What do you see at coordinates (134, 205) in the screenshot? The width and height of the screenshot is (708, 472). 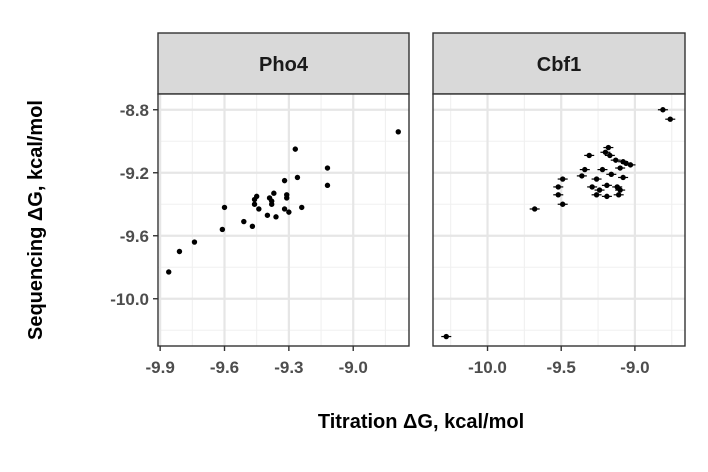 I see `y-axis: -10.0 -9.6 -9.2 -8.8` at bounding box center [134, 205].